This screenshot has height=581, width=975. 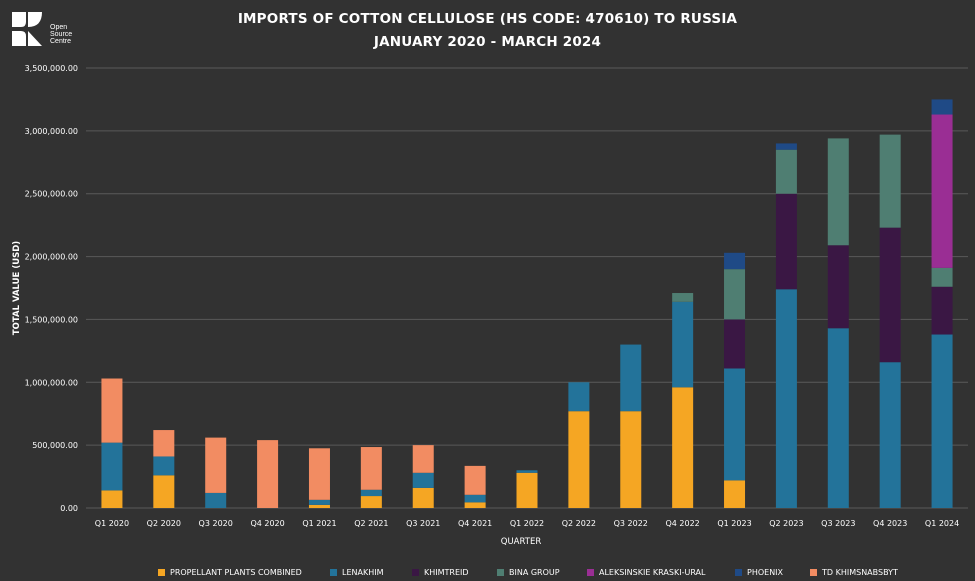 I want to click on x-tick-label: Q1 2023, so click(x=734, y=523).